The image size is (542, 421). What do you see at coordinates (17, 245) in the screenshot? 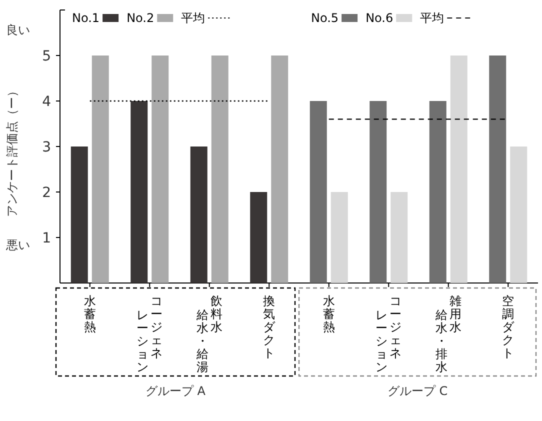
I see `text: 悪い` at bounding box center [17, 245].